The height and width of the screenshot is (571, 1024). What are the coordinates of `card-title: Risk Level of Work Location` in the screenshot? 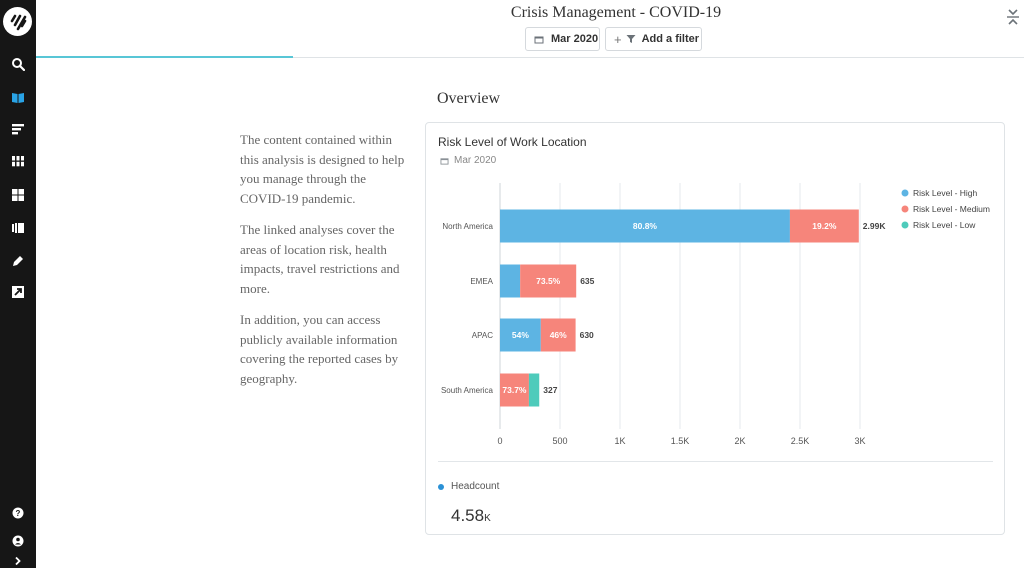 It's located at (512, 142).